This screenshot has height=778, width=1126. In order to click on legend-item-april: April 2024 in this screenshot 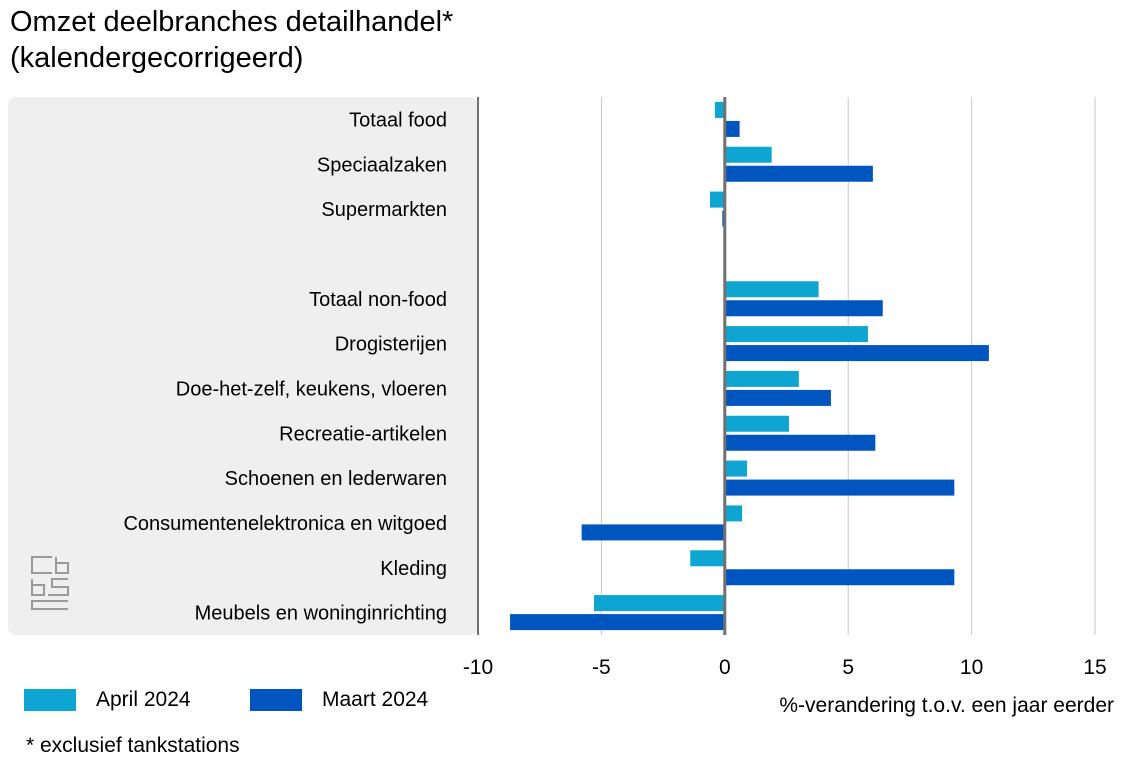, I will do `click(107, 700)`.